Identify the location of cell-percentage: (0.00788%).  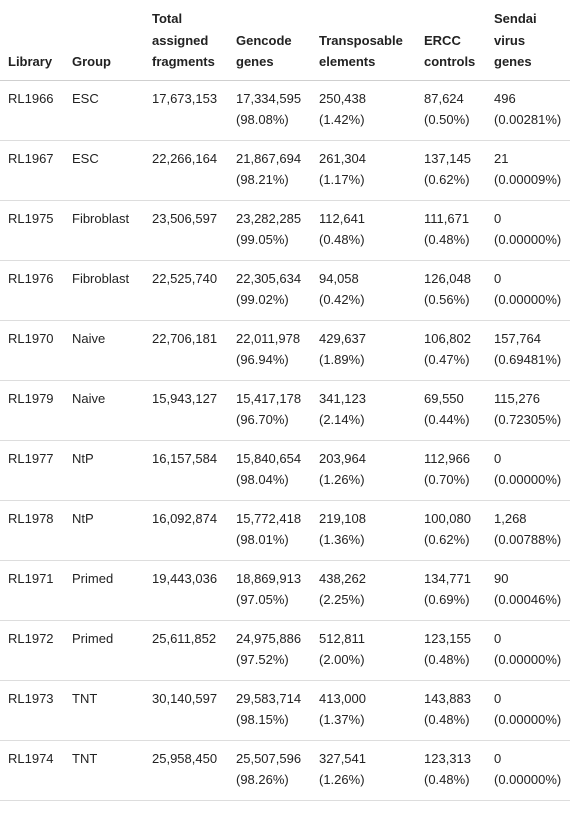
(528, 539).